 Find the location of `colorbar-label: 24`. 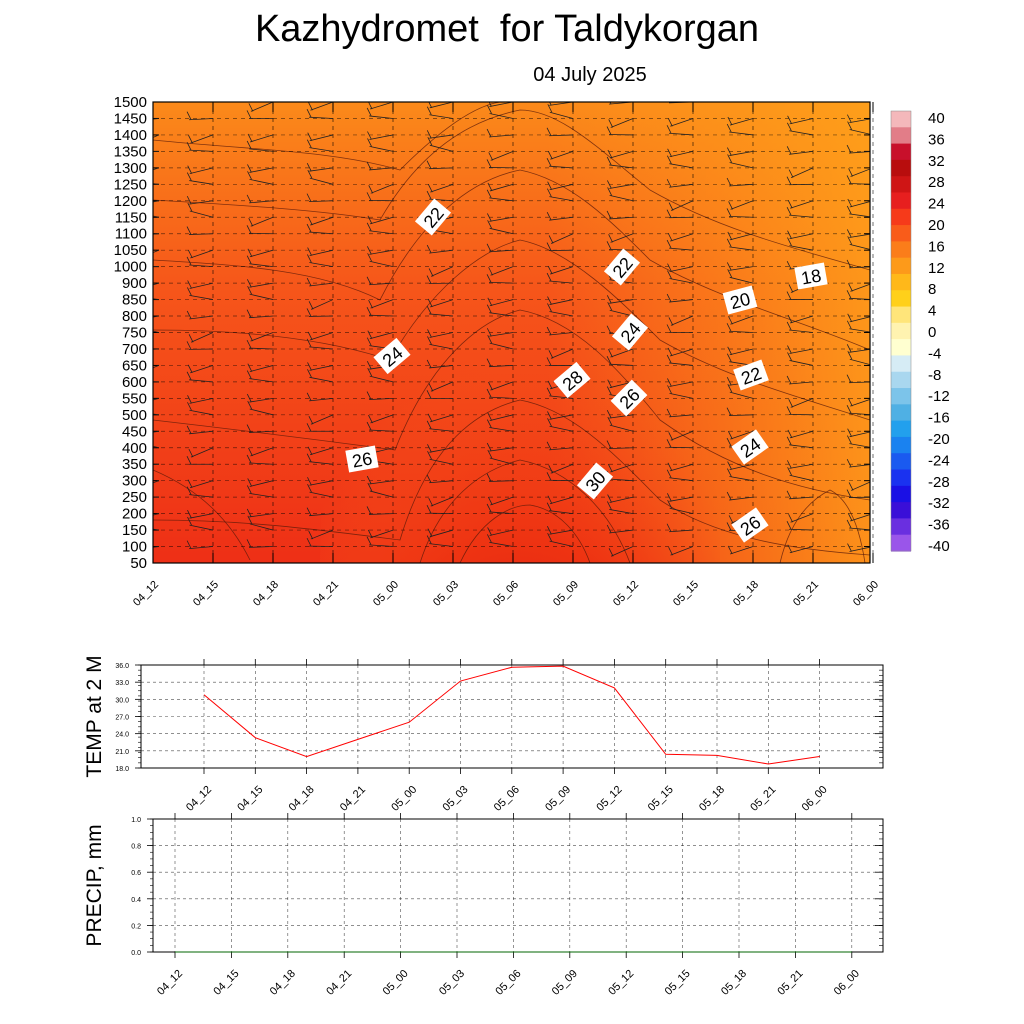

colorbar-label: 24 is located at coordinates (936, 204).